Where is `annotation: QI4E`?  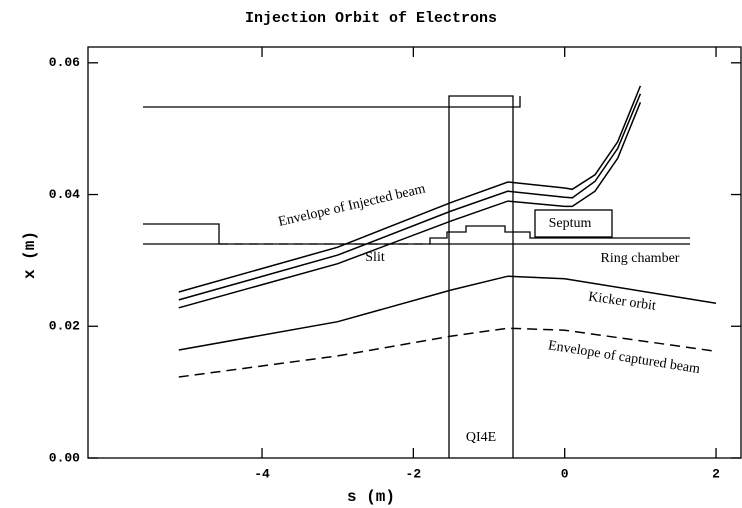
annotation: QI4E is located at coordinates (481, 437).